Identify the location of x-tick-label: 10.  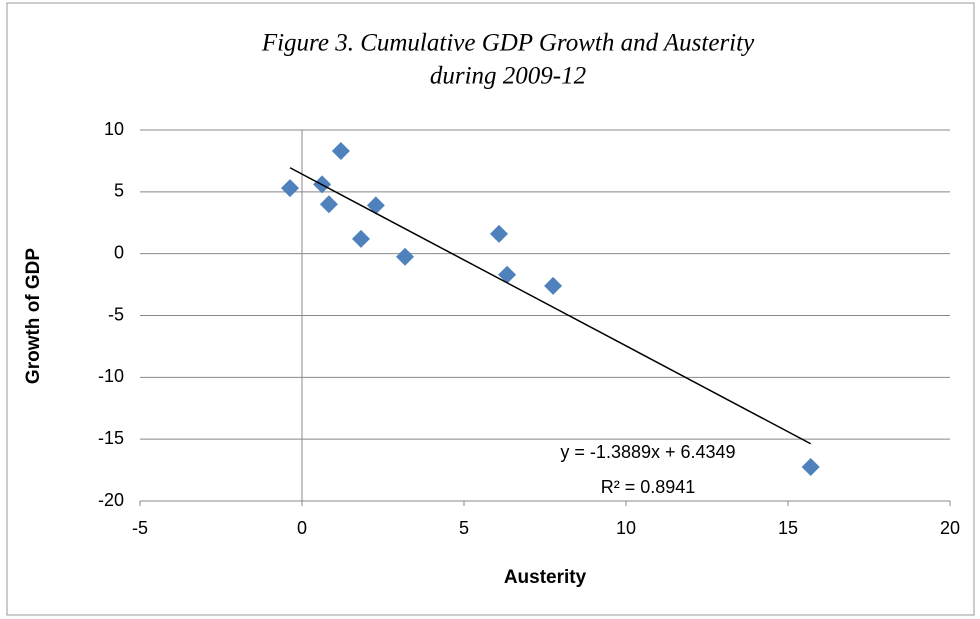
(626, 528).